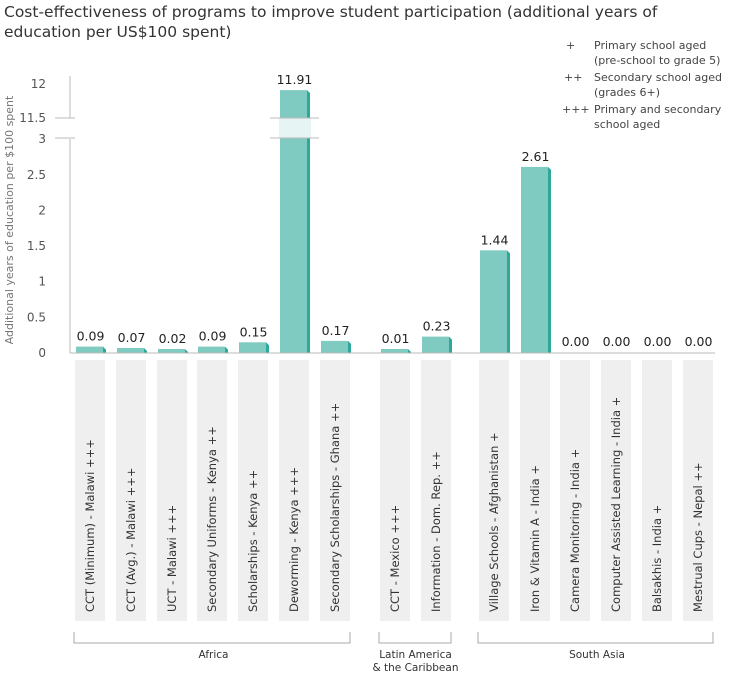  I want to click on bar-value-label: 1.44, so click(495, 239).